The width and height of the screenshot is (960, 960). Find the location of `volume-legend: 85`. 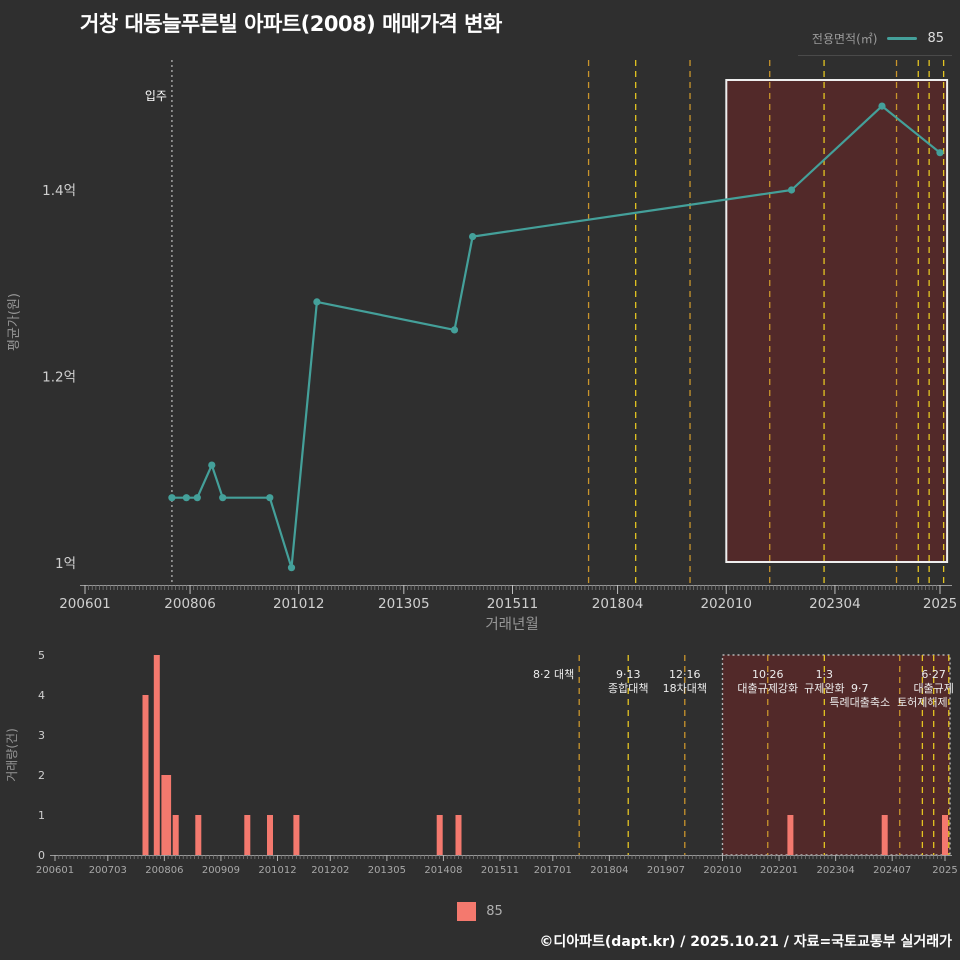

volume-legend: 85 is located at coordinates (480, 911).